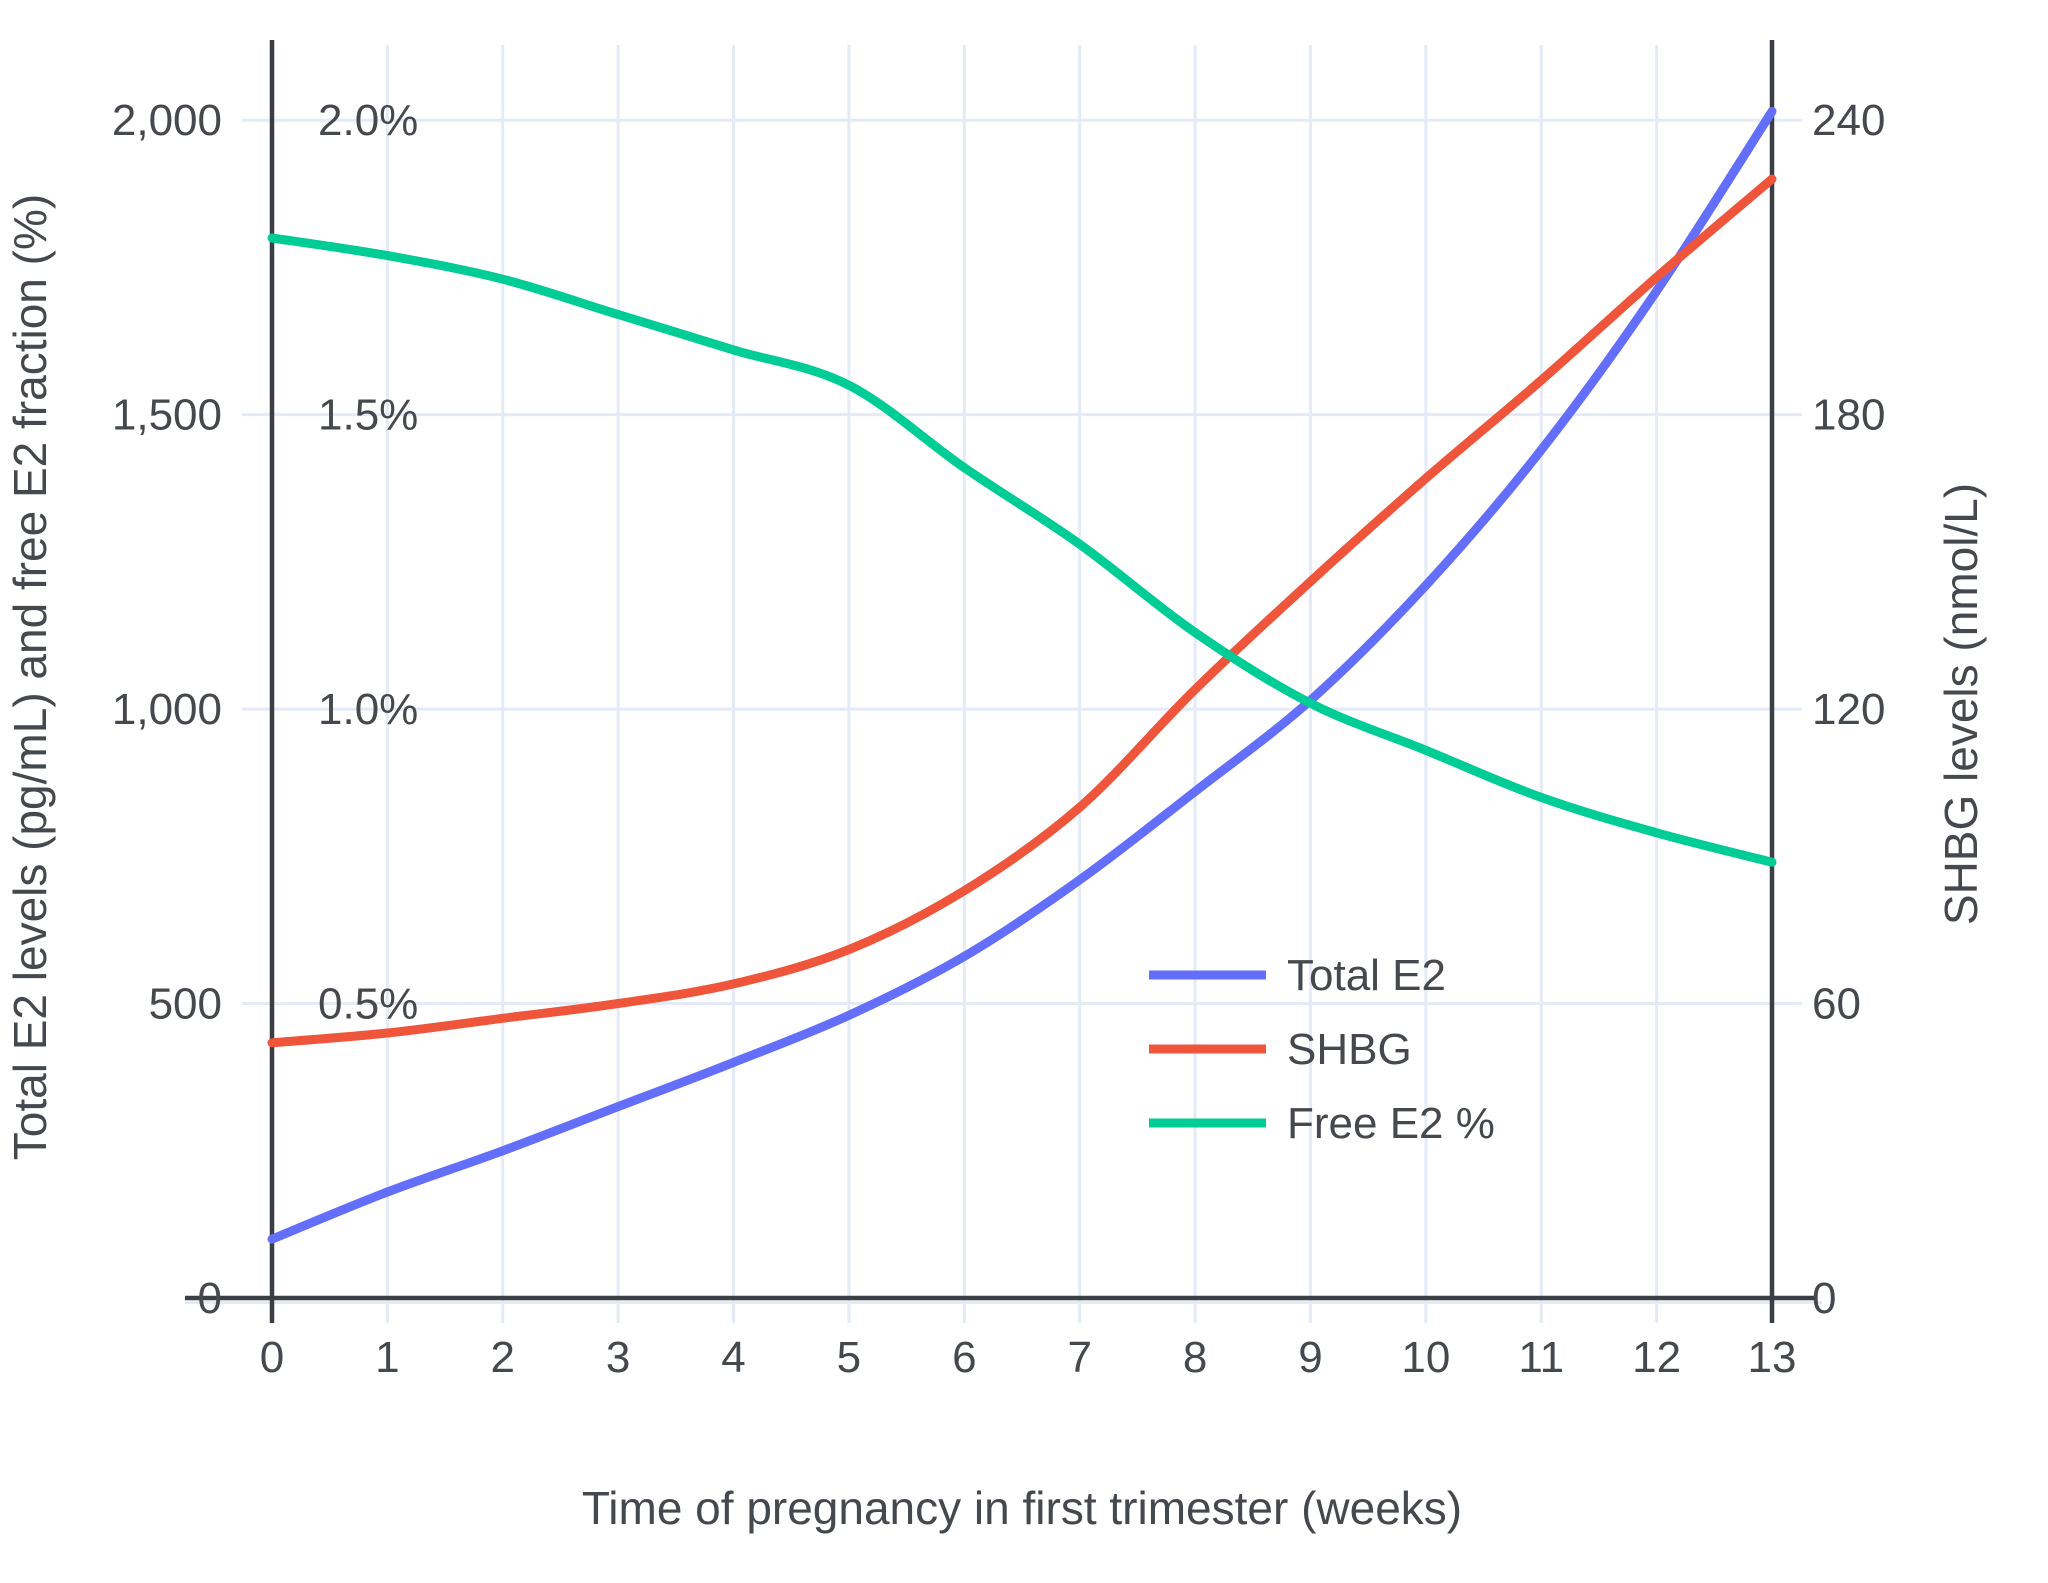  What do you see at coordinates (1656, 1357) in the screenshot?
I see `x-tick-12: 12` at bounding box center [1656, 1357].